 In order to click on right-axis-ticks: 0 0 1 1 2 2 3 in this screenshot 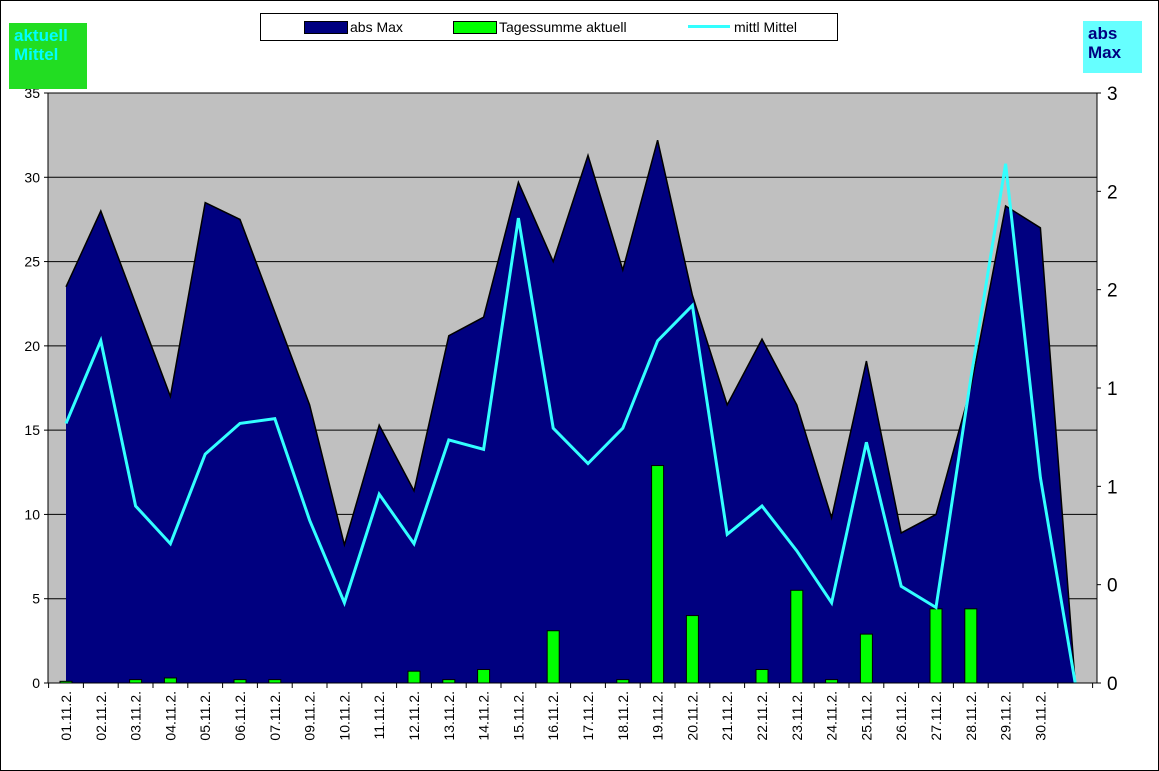, I will do `click(1107, 389)`.